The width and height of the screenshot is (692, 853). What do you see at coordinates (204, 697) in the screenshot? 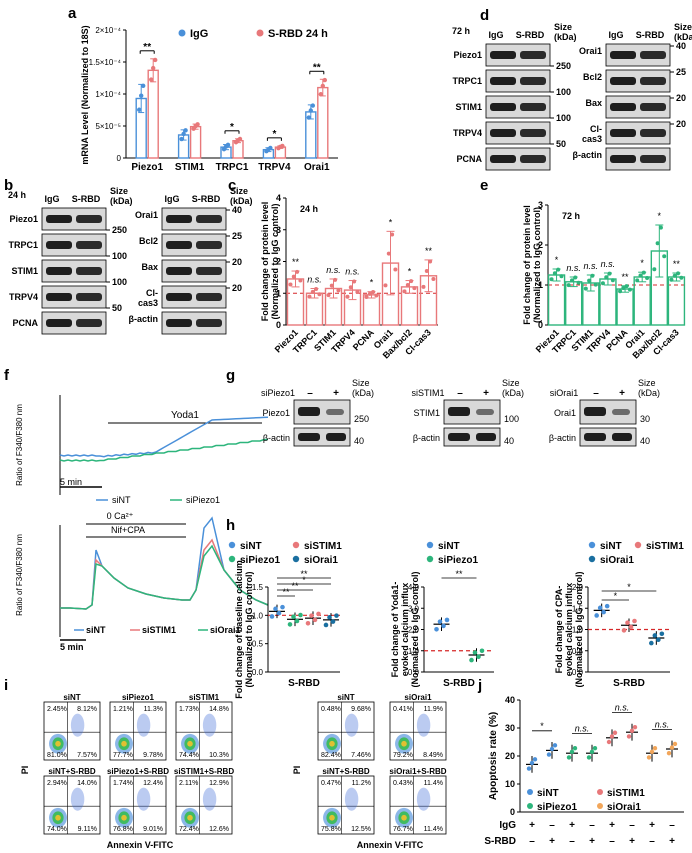
I see `flow-plot-title: siSTIM1` at bounding box center [204, 697].